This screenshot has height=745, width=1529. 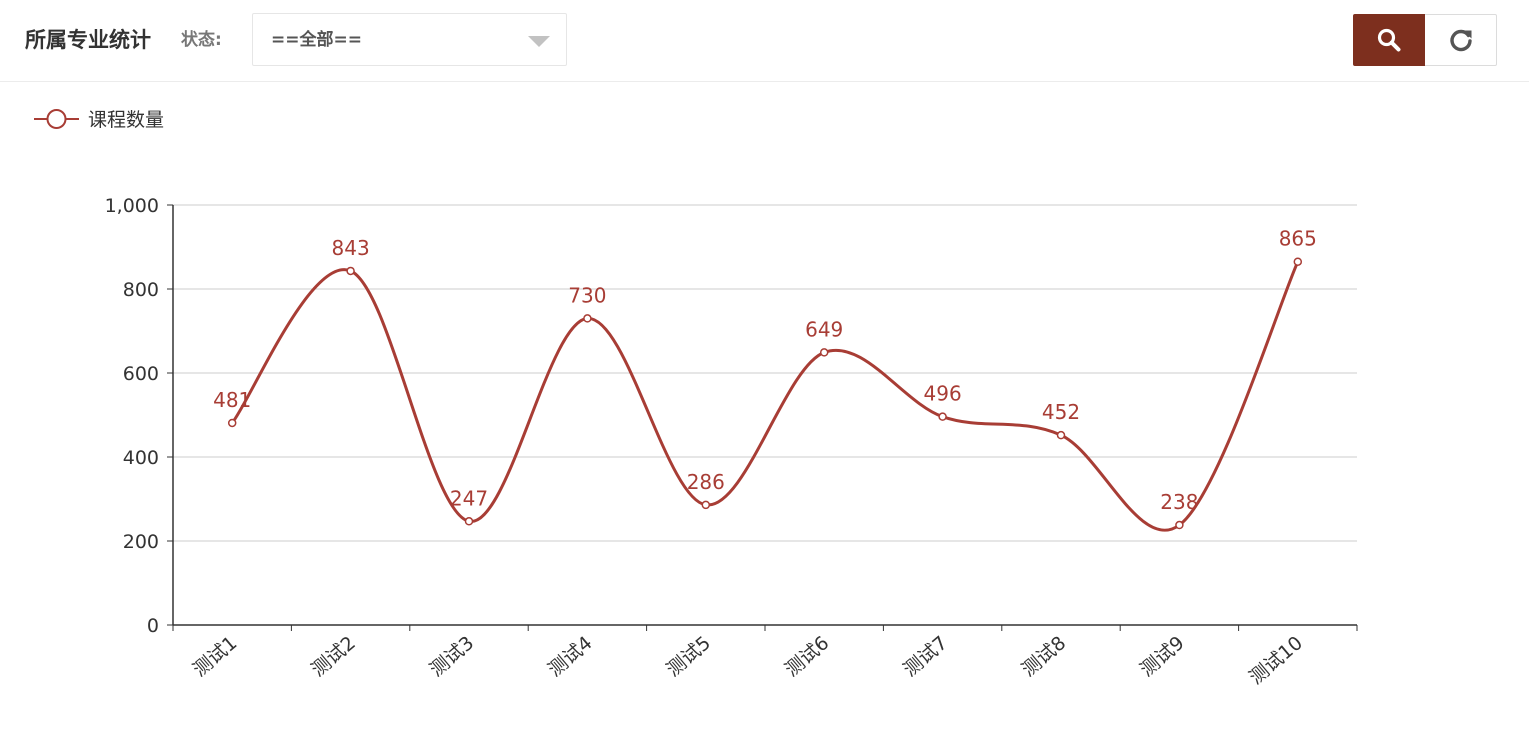 What do you see at coordinates (88, 40) in the screenshot?
I see `page-title: 所属专业统计` at bounding box center [88, 40].